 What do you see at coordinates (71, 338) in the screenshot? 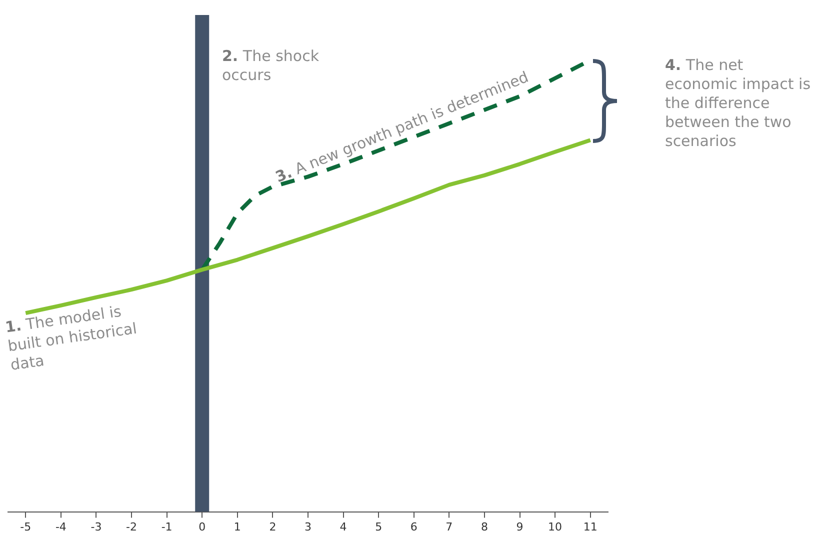
I see `annotation: 1. The model is built on historical data` at bounding box center [71, 338].